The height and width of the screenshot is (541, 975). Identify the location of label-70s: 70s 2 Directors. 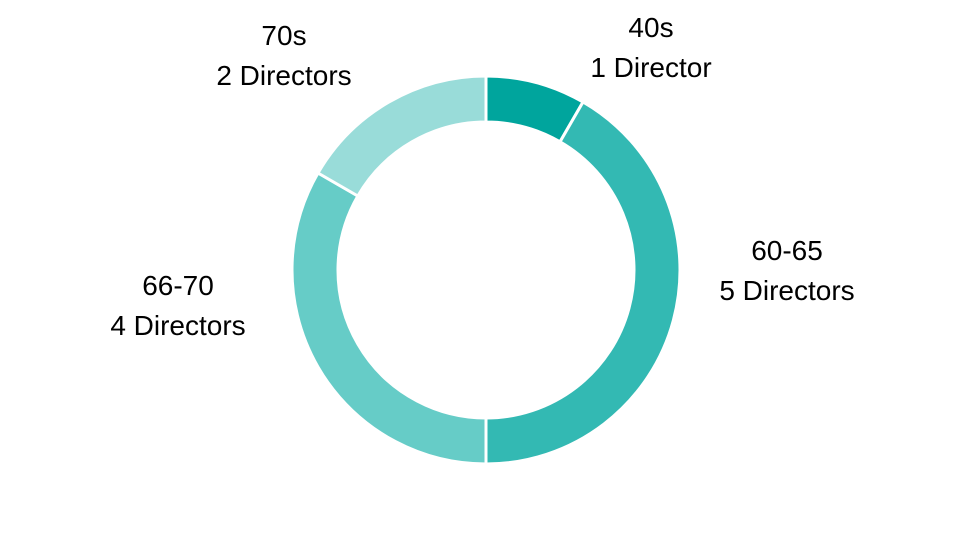
(284, 56).